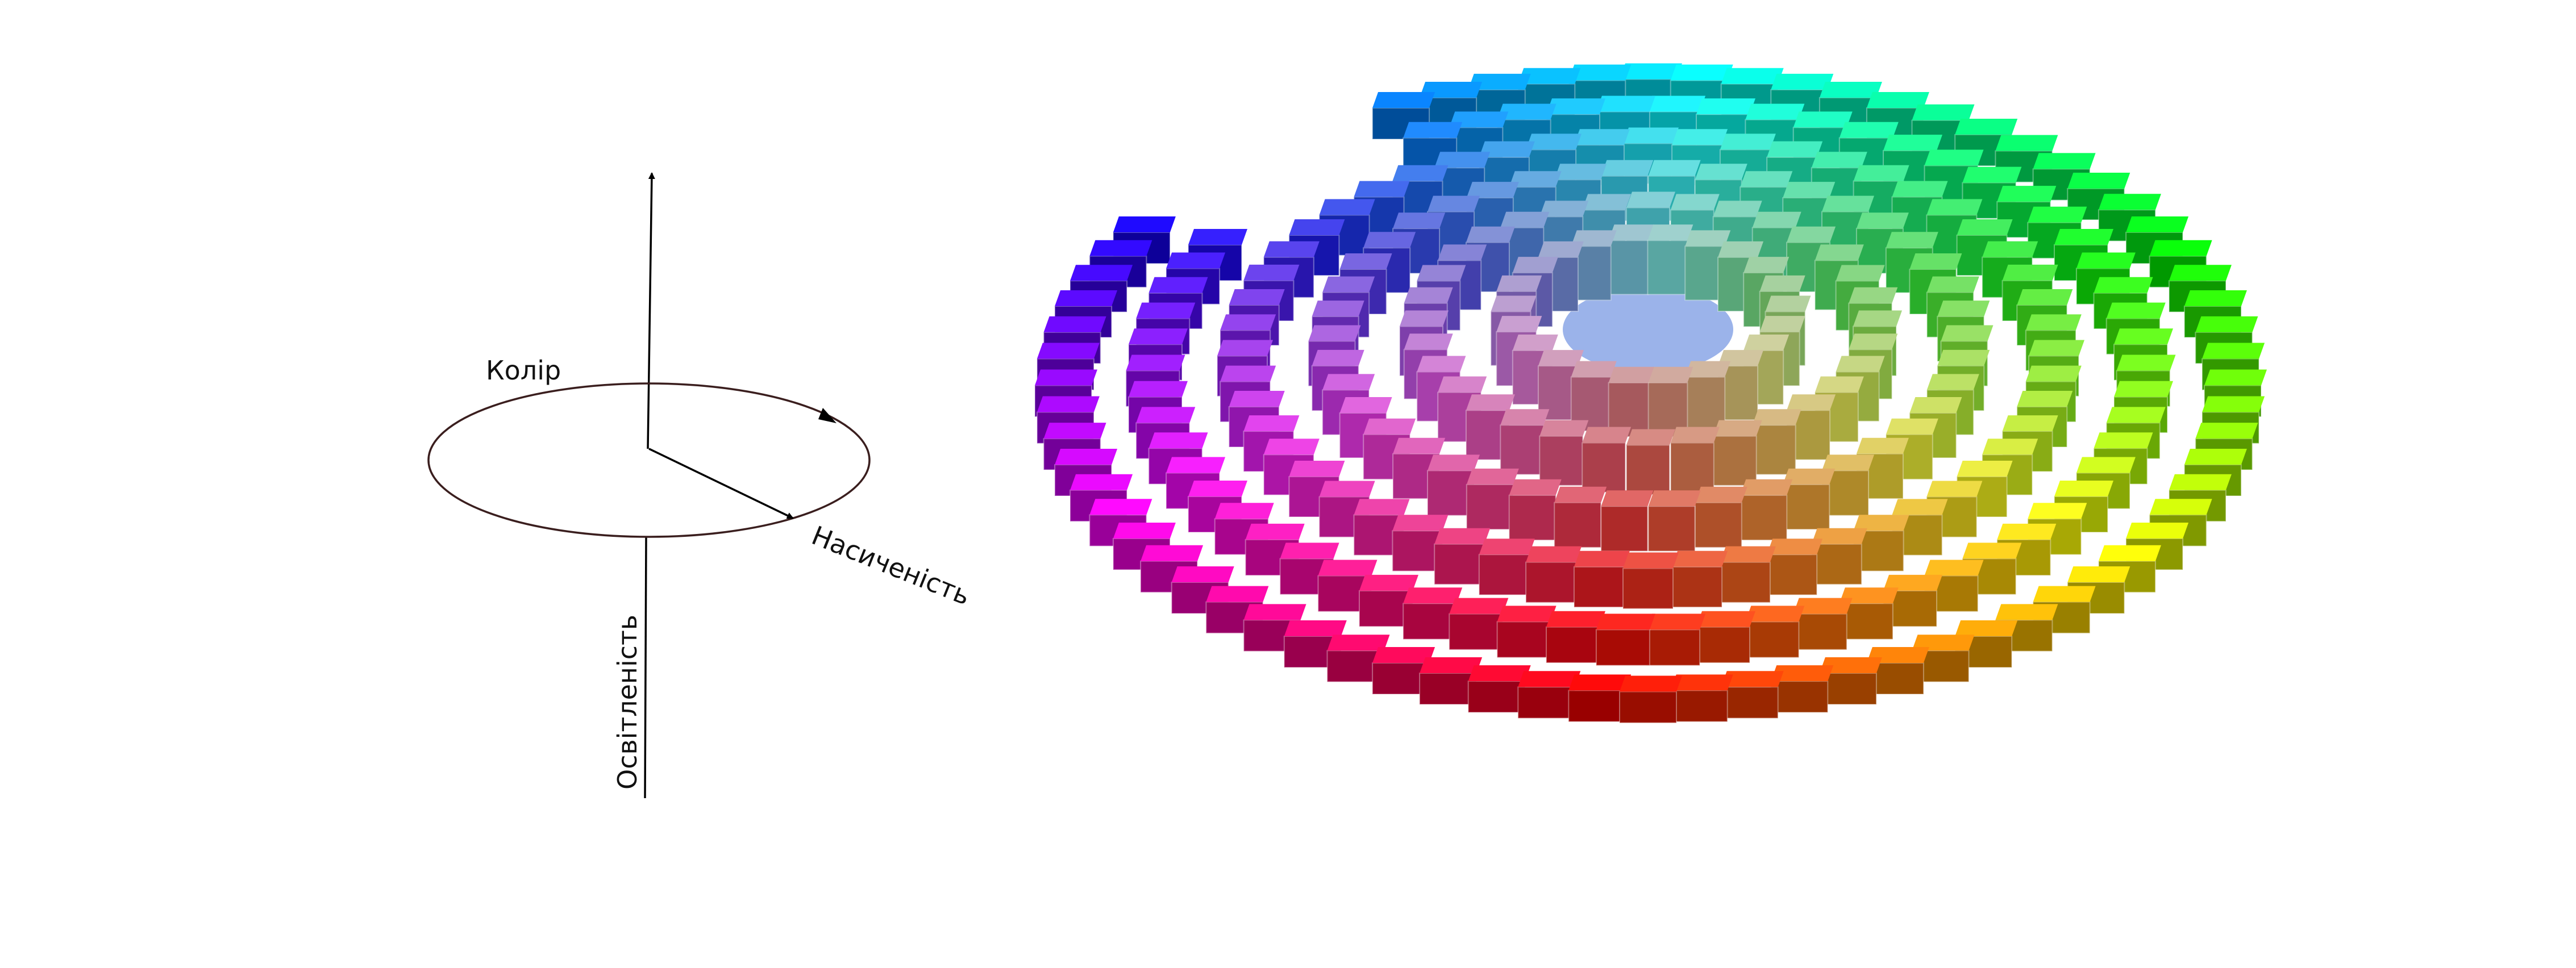 This screenshot has height=968, width=2576. Describe the element at coordinates (891, 565) in the screenshot. I see `saturation-label: Насиченість` at that location.